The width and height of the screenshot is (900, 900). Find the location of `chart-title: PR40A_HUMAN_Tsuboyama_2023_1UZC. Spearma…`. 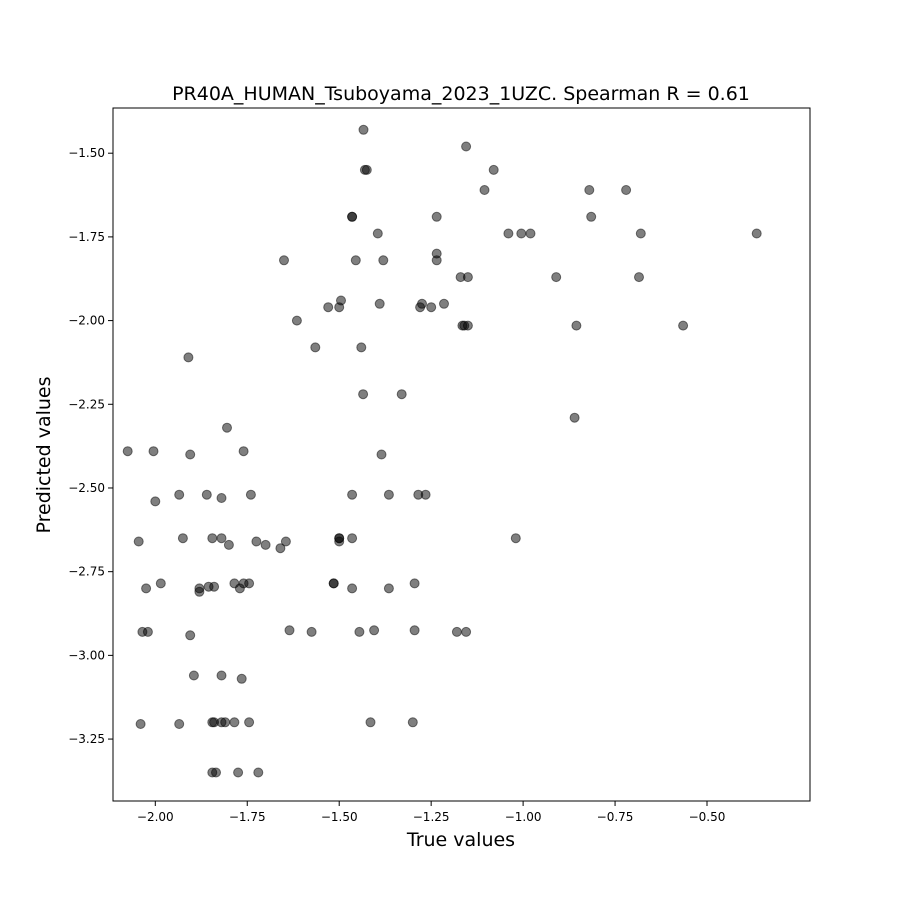

chart-title: PR40A_HUMAN_Tsuboyama_2023_1UZC. Spearma… is located at coordinates (461, 94).